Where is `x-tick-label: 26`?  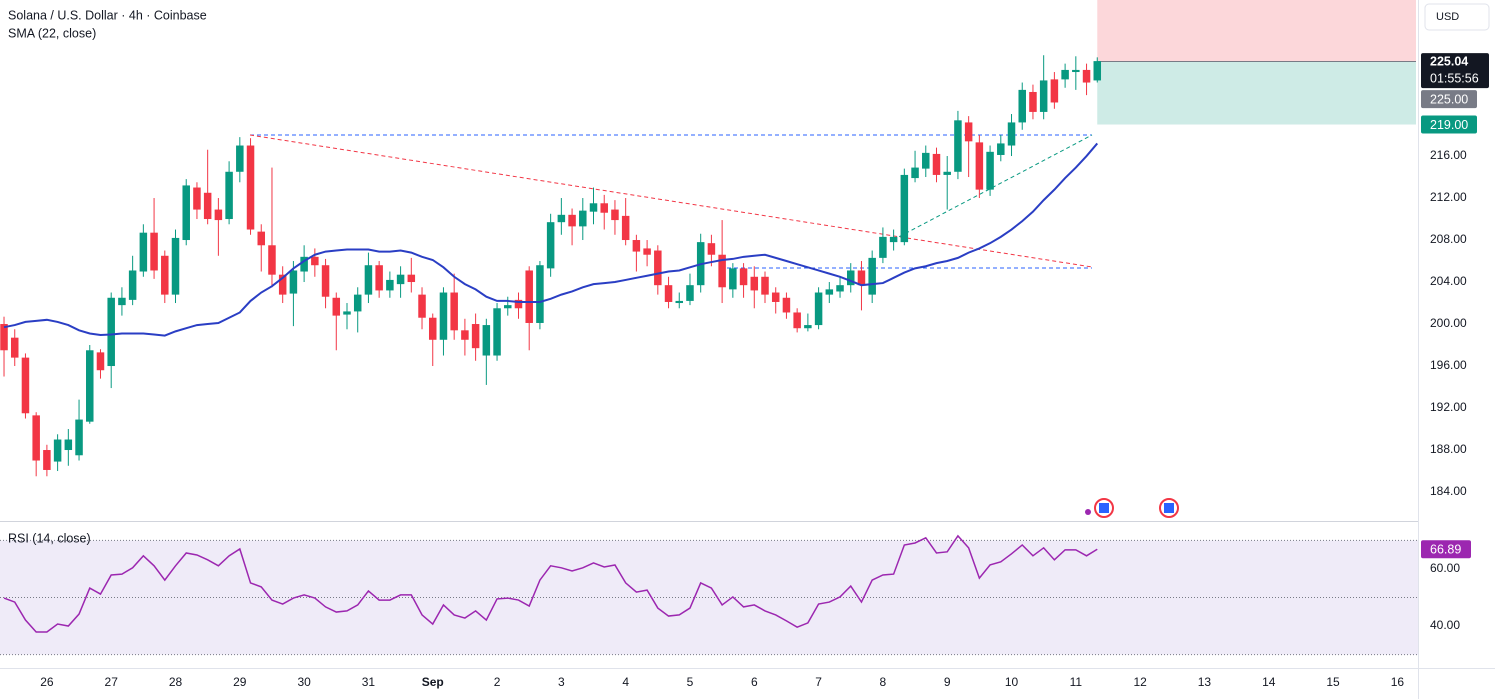 x-tick-label: 26 is located at coordinates (47, 682).